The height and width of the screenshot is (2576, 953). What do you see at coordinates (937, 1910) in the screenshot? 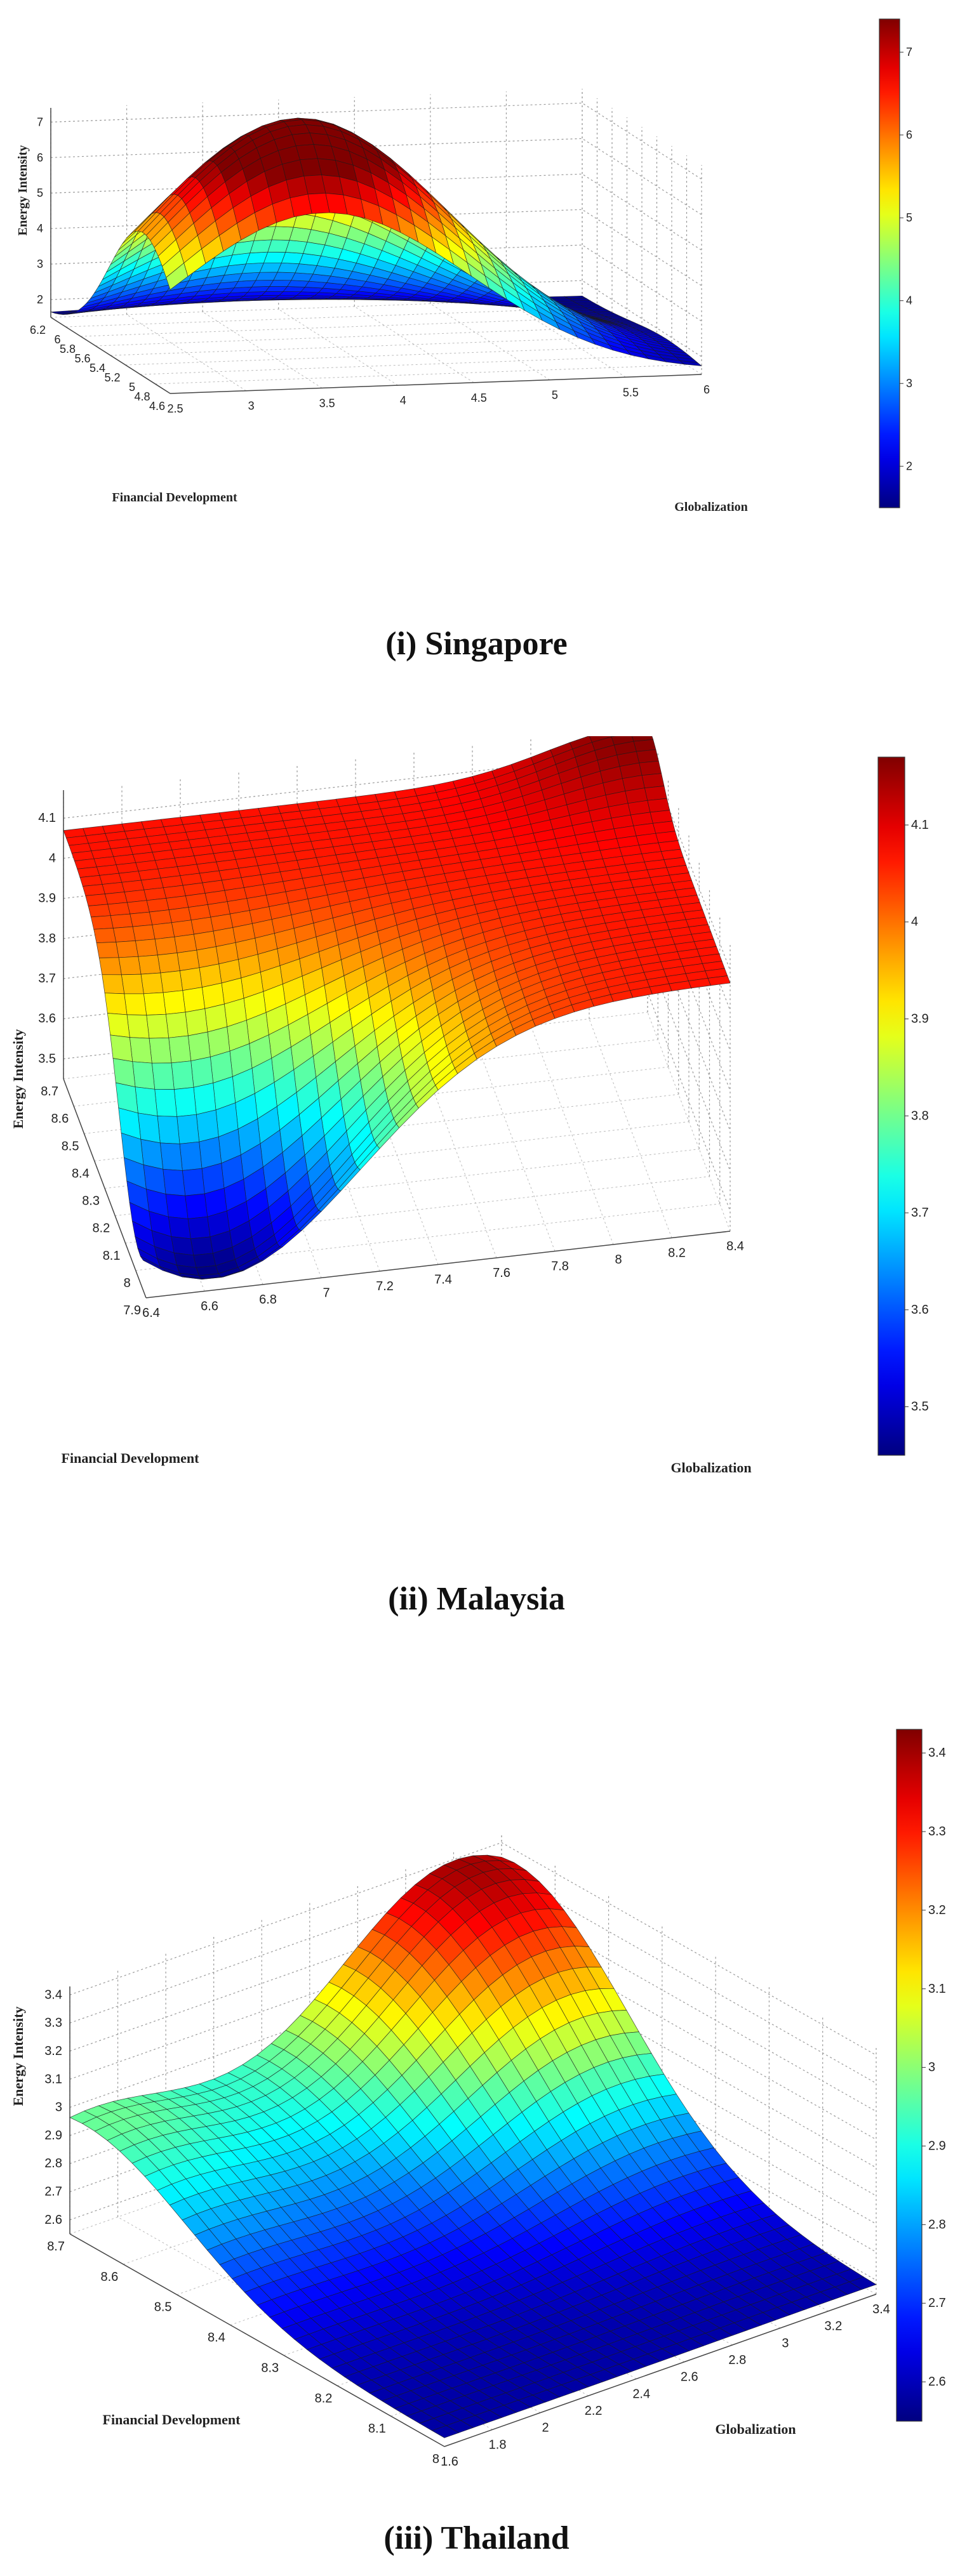
I see `colorbar-tick-label: 3.2` at bounding box center [937, 1910].